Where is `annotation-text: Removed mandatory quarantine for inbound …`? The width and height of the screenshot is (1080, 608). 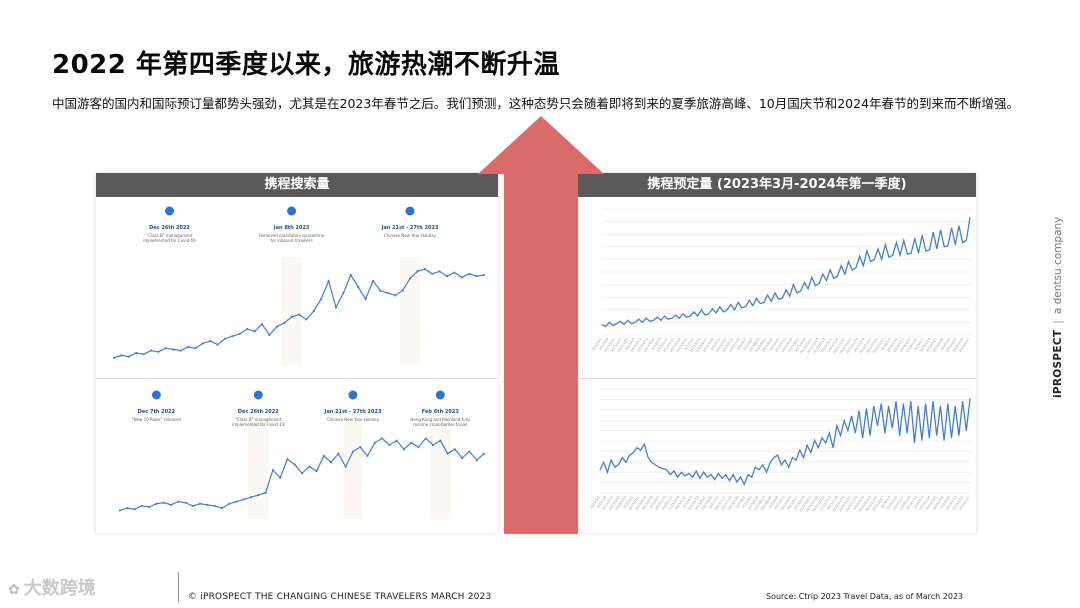
annotation-text: Removed mandatory quarantine for inbound … is located at coordinates (292, 238).